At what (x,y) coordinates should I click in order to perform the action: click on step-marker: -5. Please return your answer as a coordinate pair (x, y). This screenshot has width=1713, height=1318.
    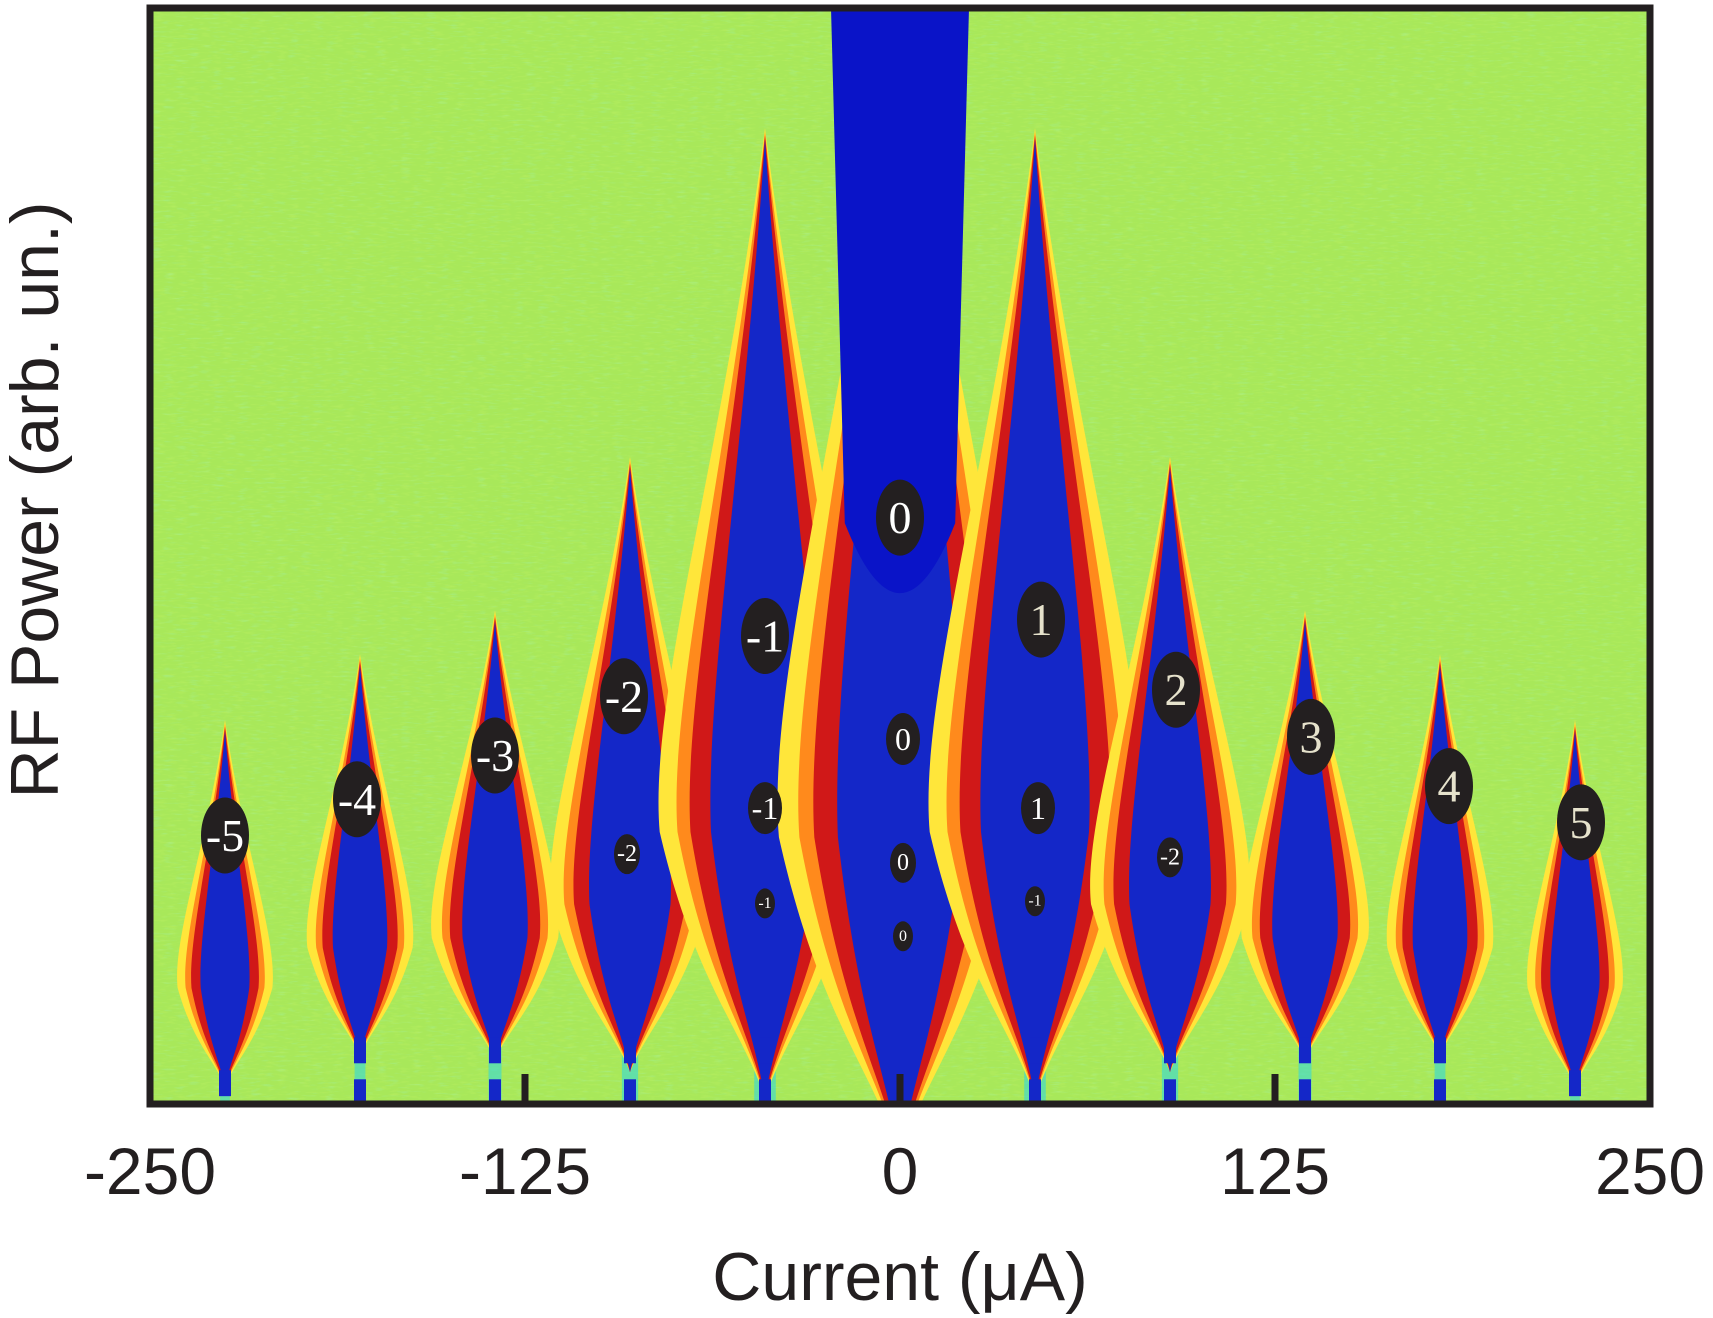
    Looking at the image, I should click on (225, 835).